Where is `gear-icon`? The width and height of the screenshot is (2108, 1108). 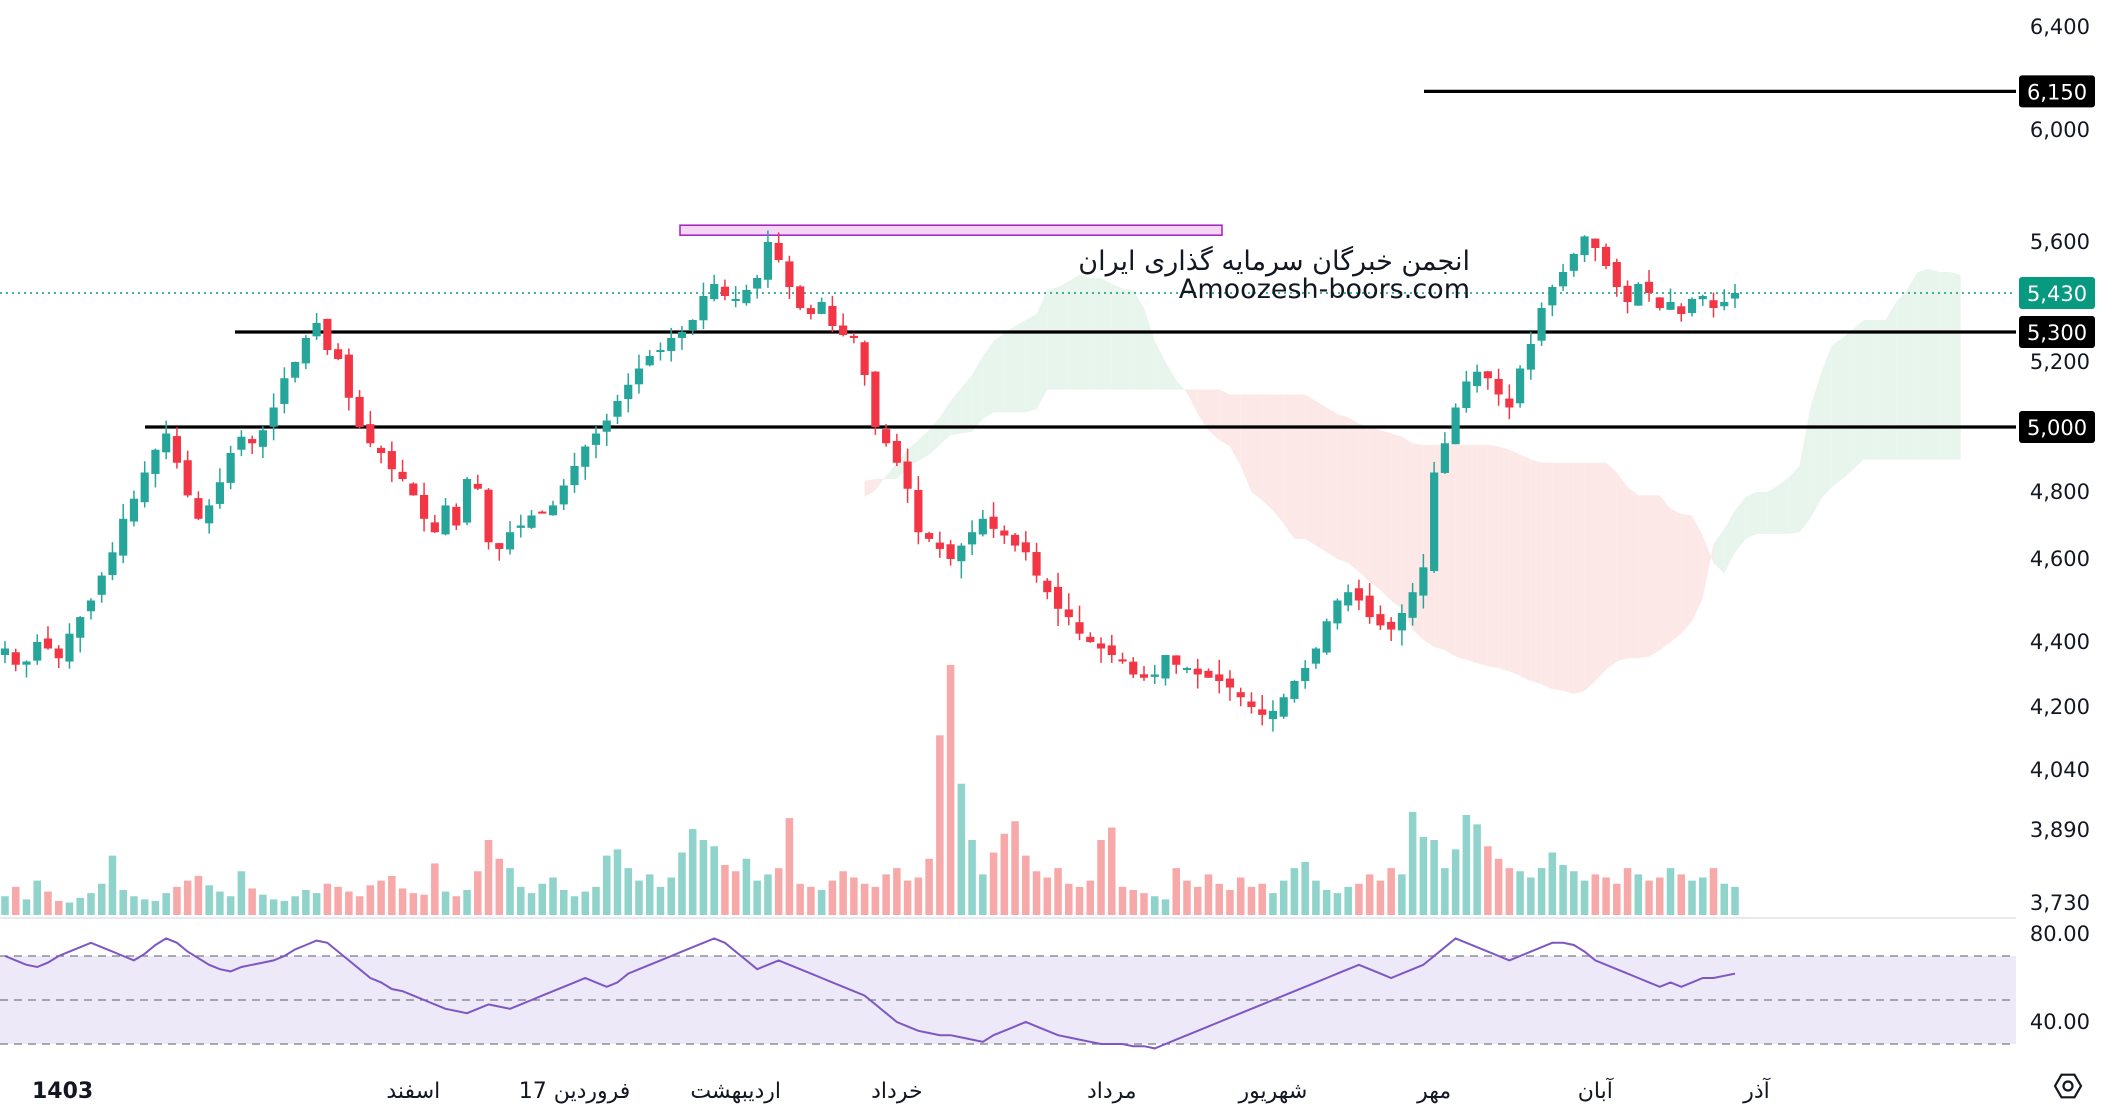
gear-icon is located at coordinates (2068, 1086).